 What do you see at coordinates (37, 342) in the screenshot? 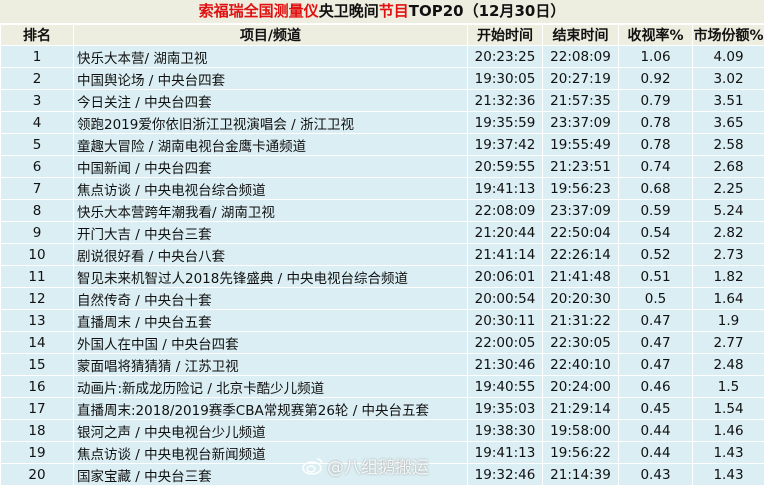
I see `cell-rank: 14` at bounding box center [37, 342].